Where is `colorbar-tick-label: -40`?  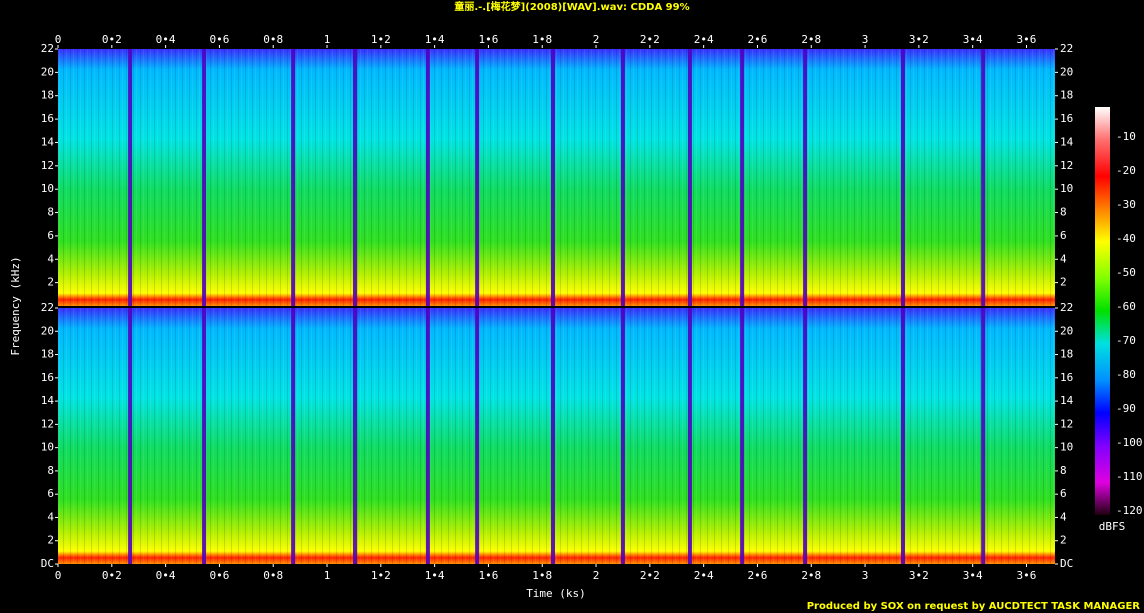
colorbar-tick-label: -40 is located at coordinates (1126, 238).